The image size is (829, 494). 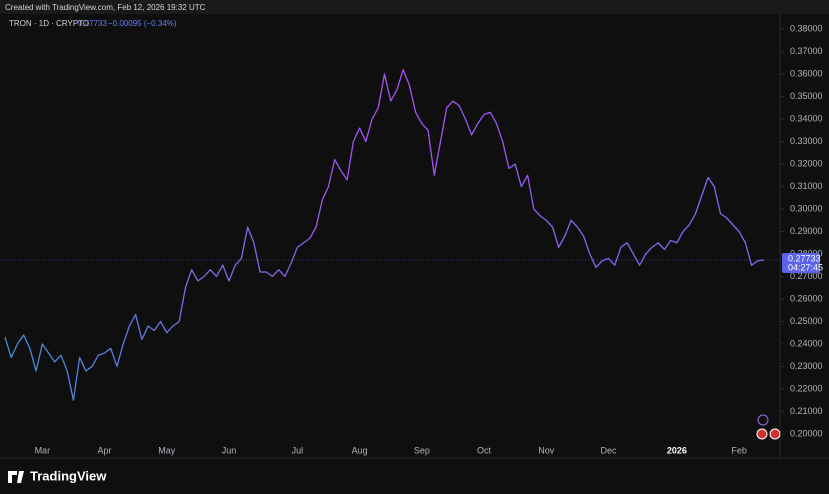 What do you see at coordinates (806, 186) in the screenshot?
I see `y-tick-label: 0.31000` at bounding box center [806, 186].